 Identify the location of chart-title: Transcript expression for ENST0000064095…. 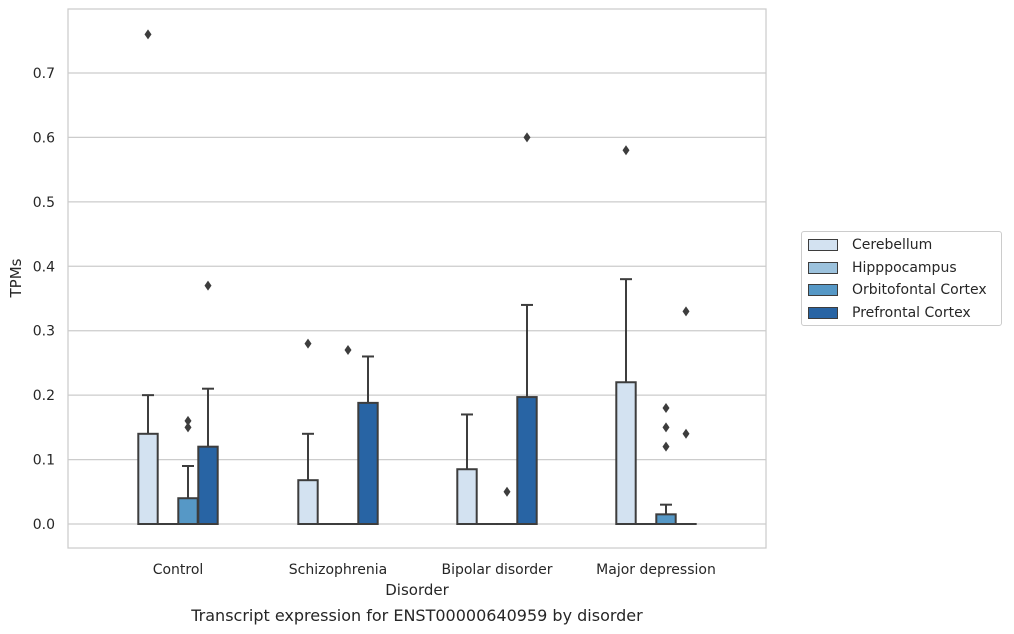
(417, 615).